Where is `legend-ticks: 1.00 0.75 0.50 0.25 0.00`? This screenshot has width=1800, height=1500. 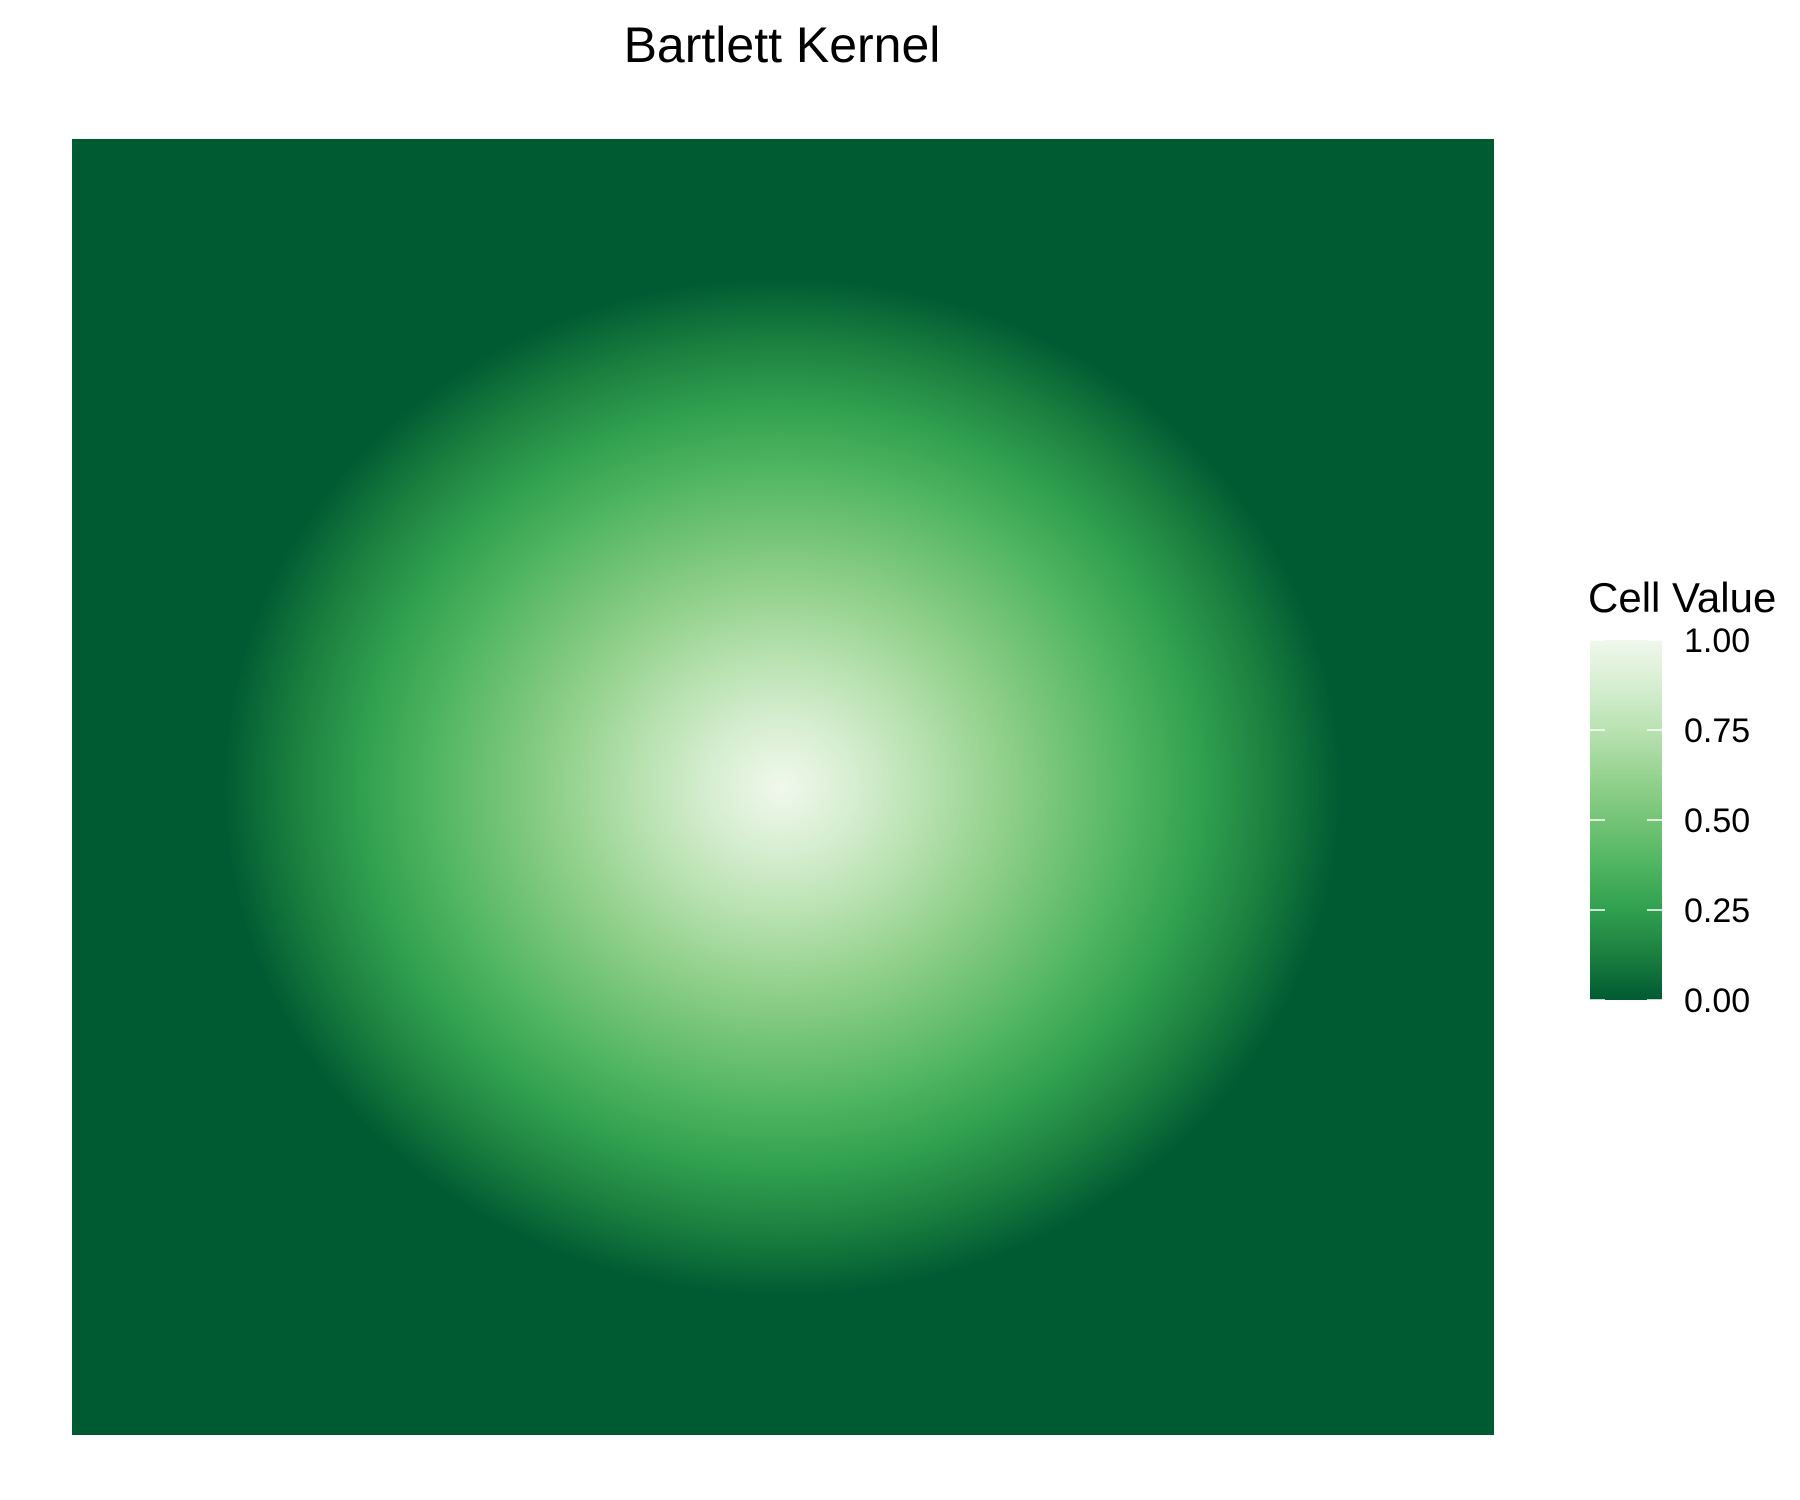 legend-ticks: 1.00 0.75 0.50 0.25 0.00 is located at coordinates (1670, 821).